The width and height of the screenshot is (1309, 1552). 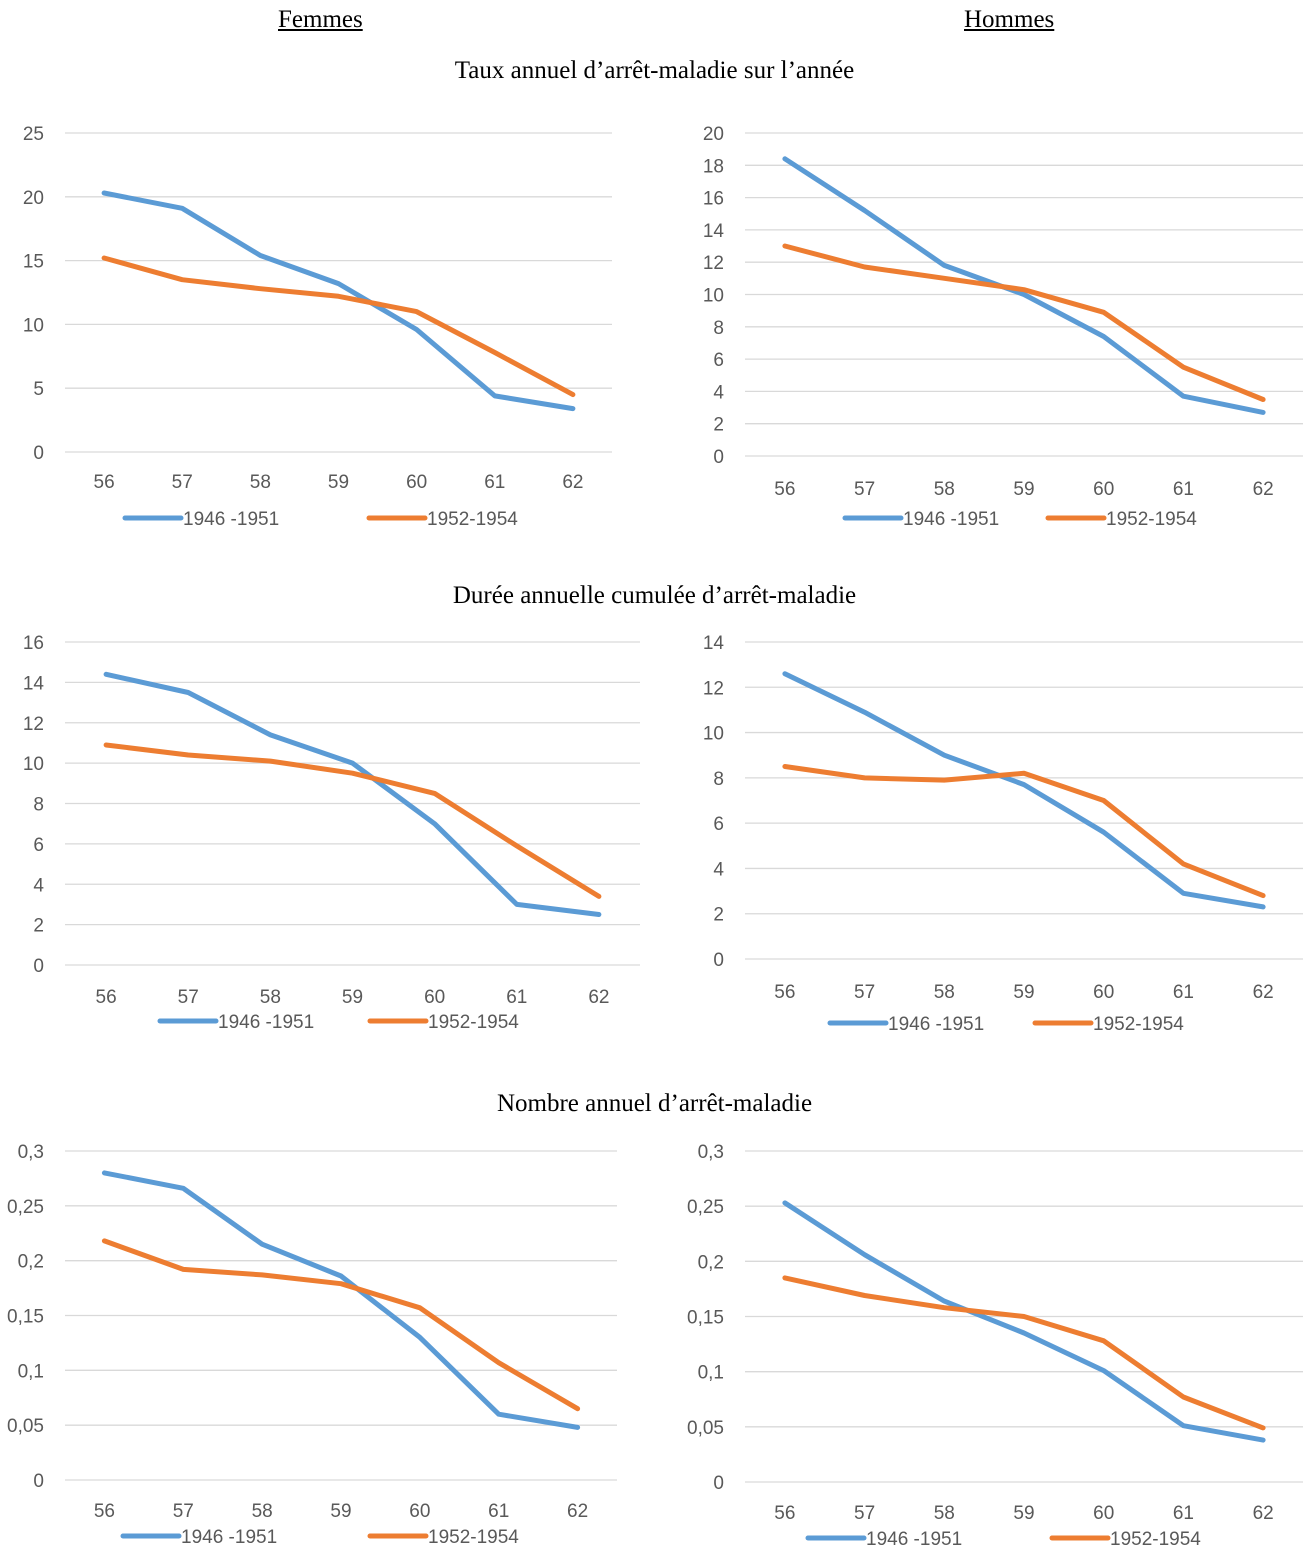 What do you see at coordinates (33, 134) in the screenshot?
I see `y-tick-label: 25` at bounding box center [33, 134].